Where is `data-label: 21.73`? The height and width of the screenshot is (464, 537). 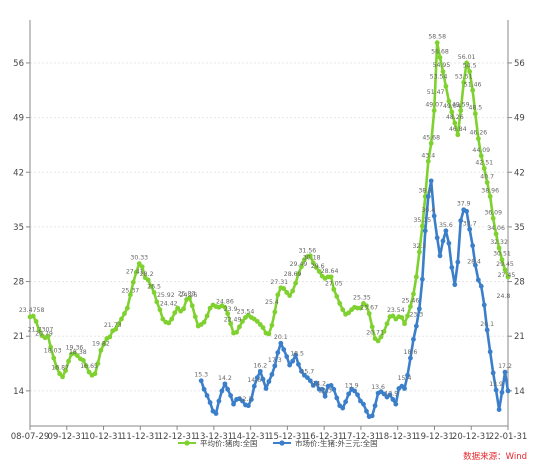
data-label: 21.73 is located at coordinates (113, 325).